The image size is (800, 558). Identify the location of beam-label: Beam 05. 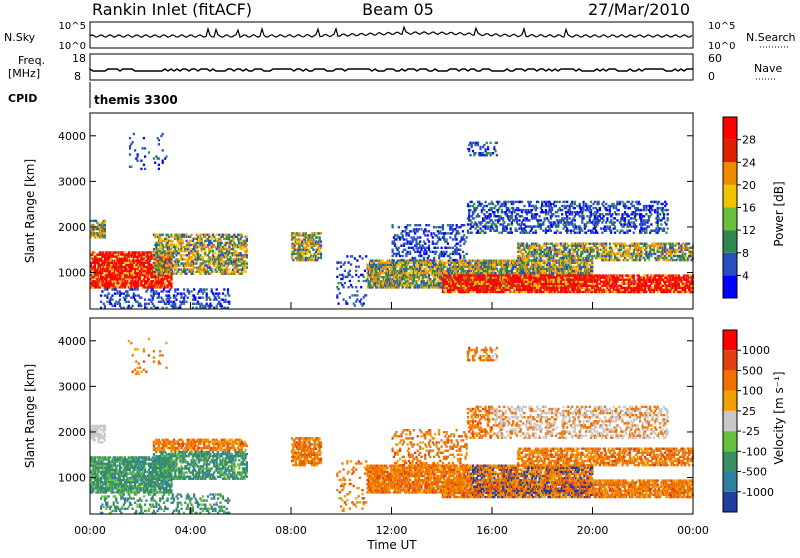
(398, 9).